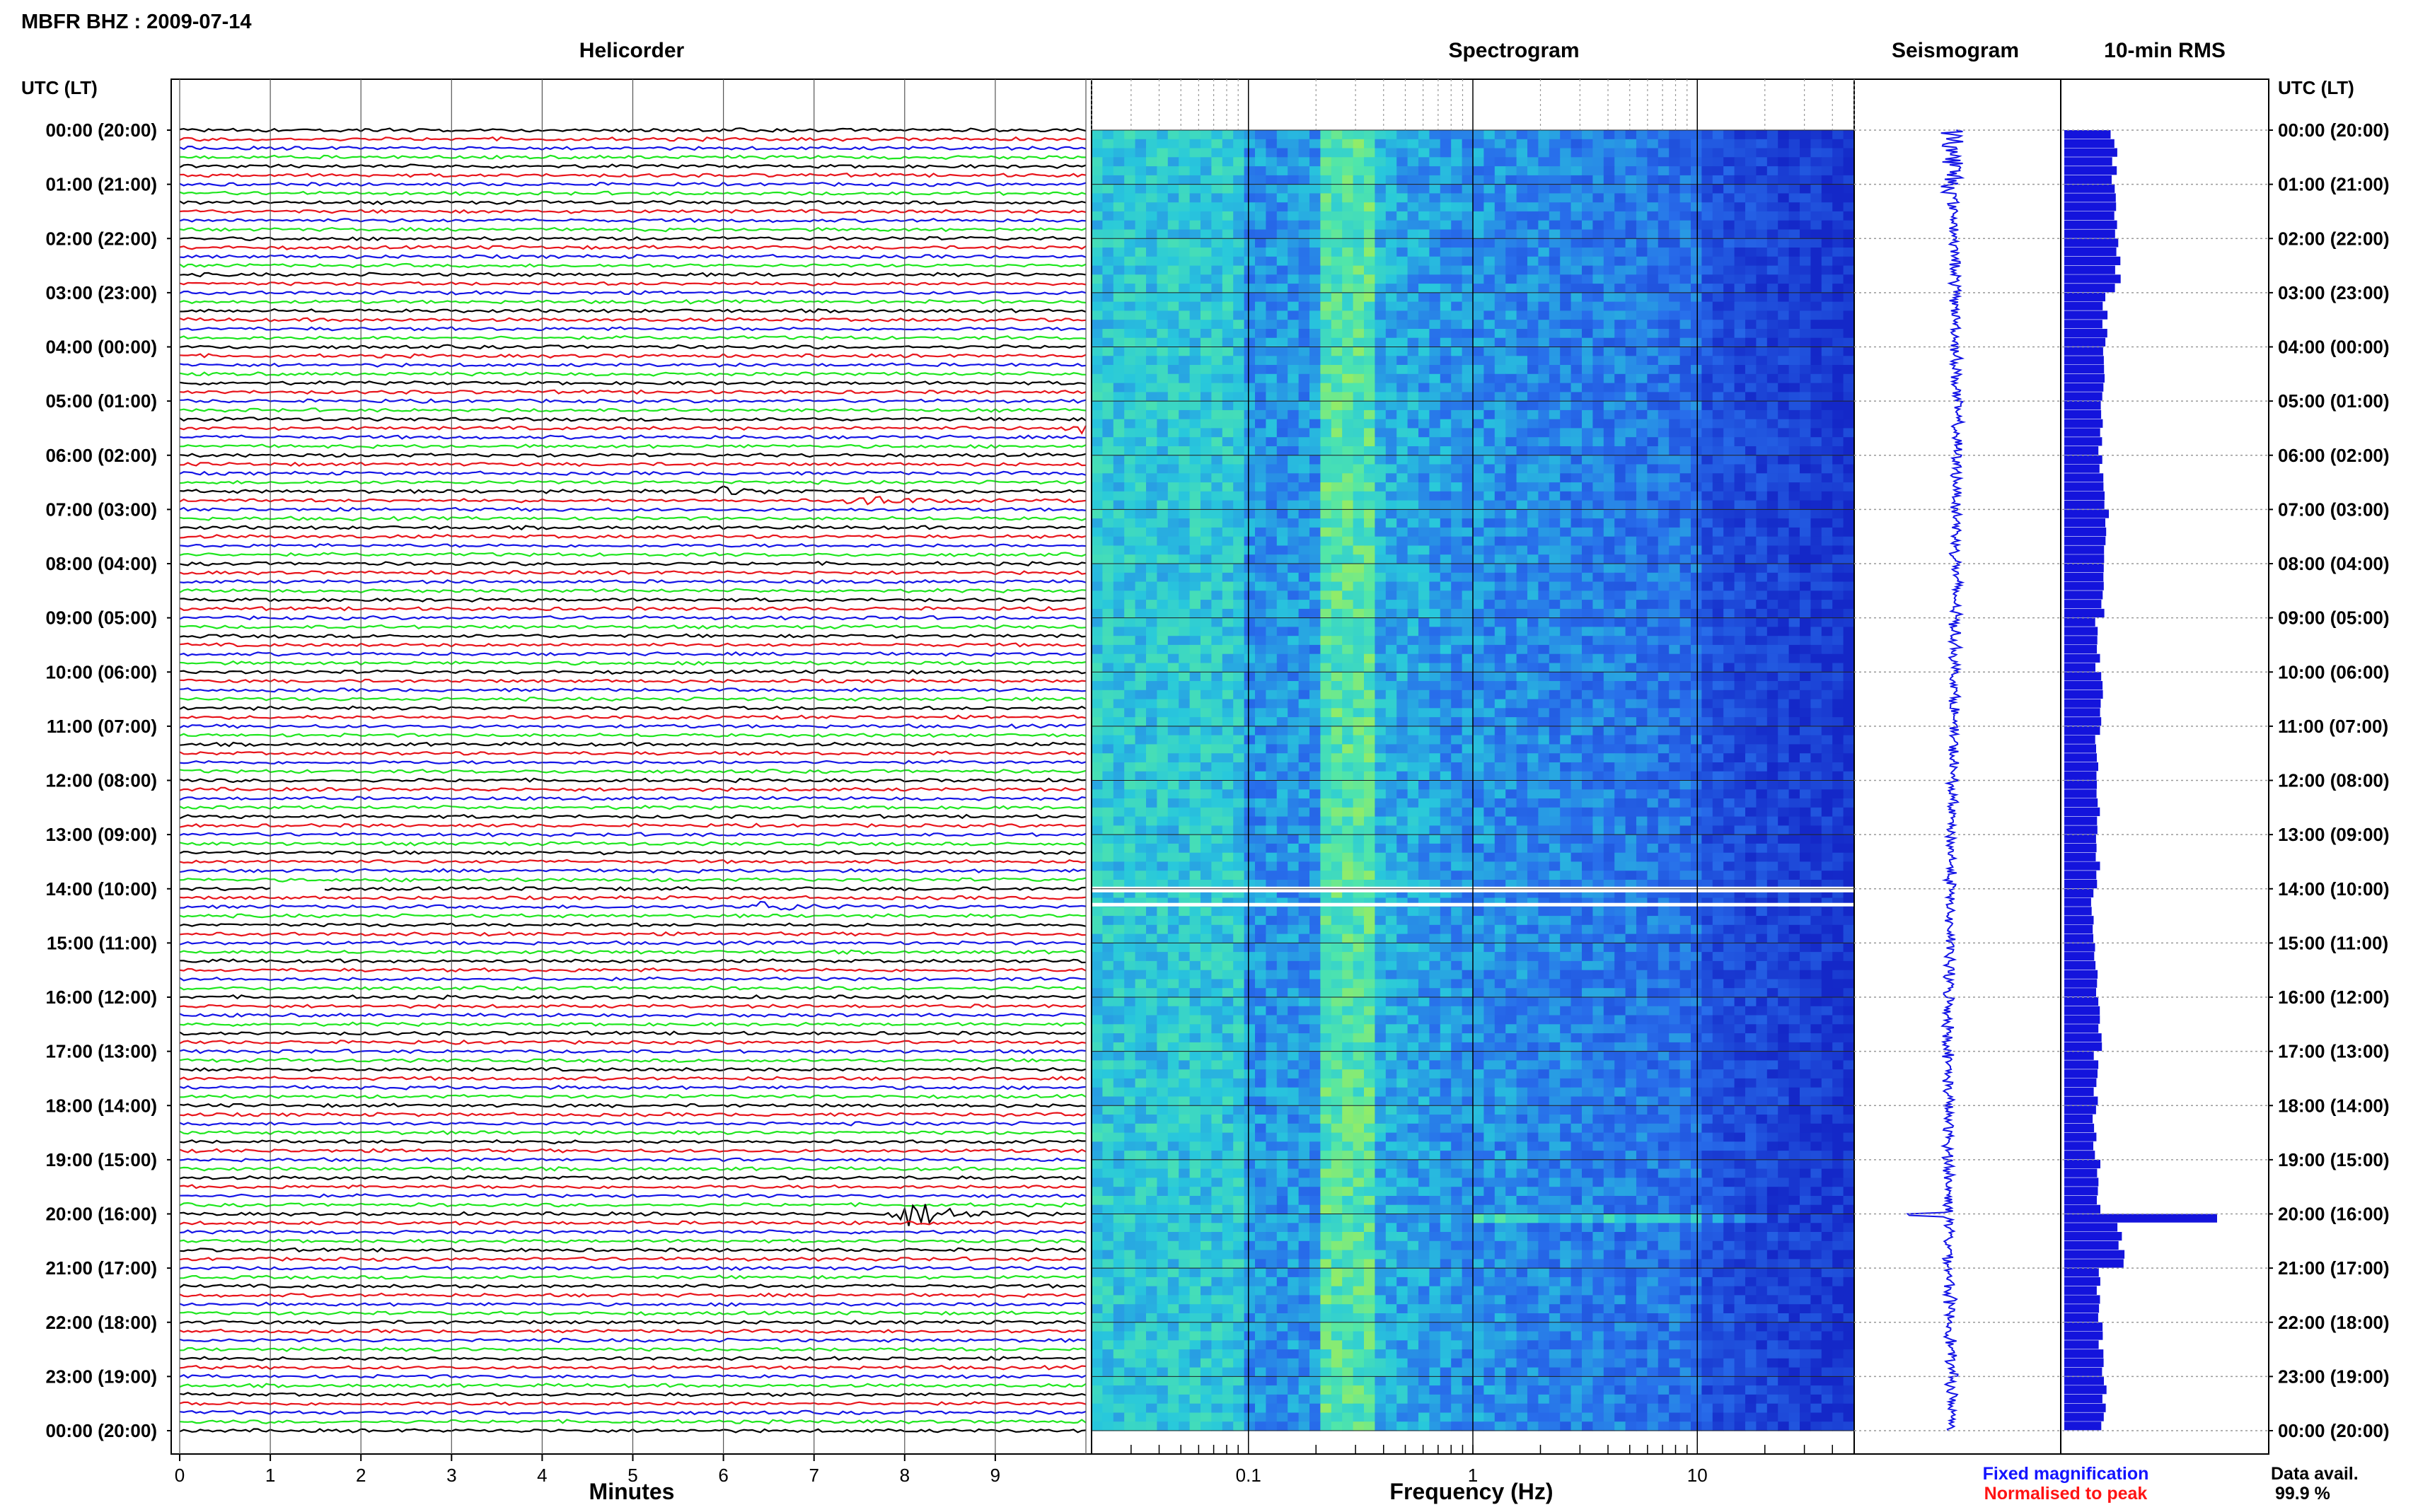 The width and height of the screenshot is (2418, 1512). Describe the element at coordinates (59, 87) in the screenshot. I see `left-axis-title: UTC (LT)` at that location.